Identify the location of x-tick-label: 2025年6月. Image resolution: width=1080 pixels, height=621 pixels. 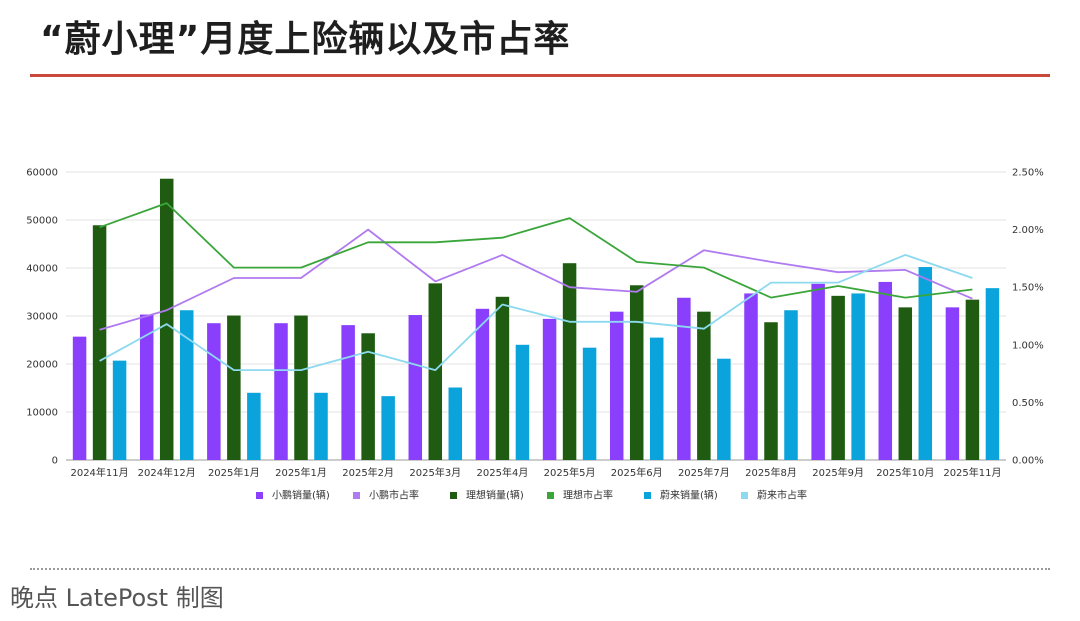
(637, 472).